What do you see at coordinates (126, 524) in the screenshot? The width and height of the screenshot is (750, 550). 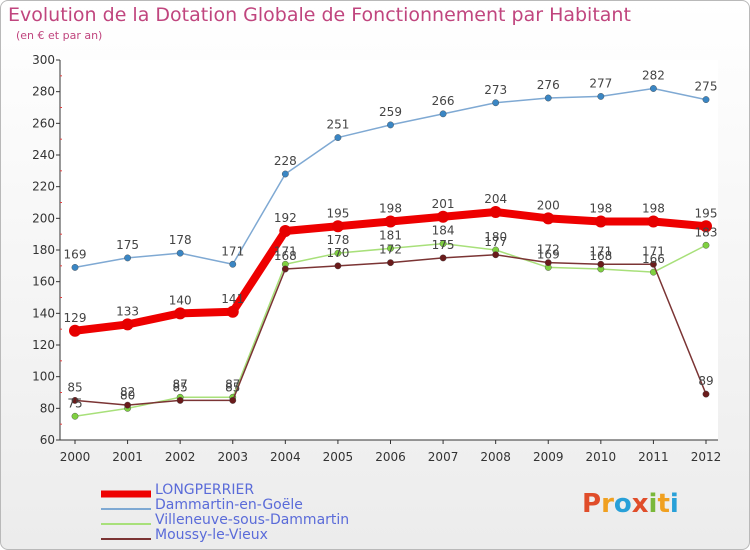 I see `legend-swatch-villeneuve` at bounding box center [126, 524].